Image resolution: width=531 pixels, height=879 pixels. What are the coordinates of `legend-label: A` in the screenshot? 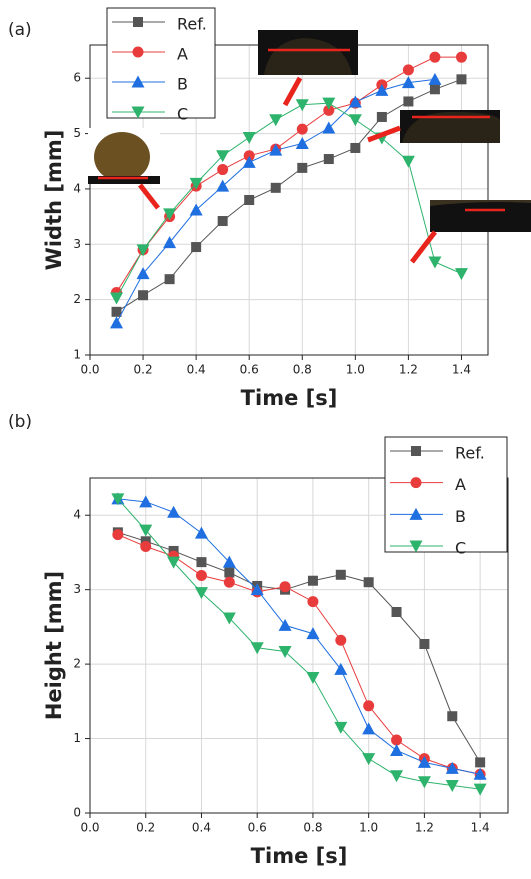 It's located at (460, 484).